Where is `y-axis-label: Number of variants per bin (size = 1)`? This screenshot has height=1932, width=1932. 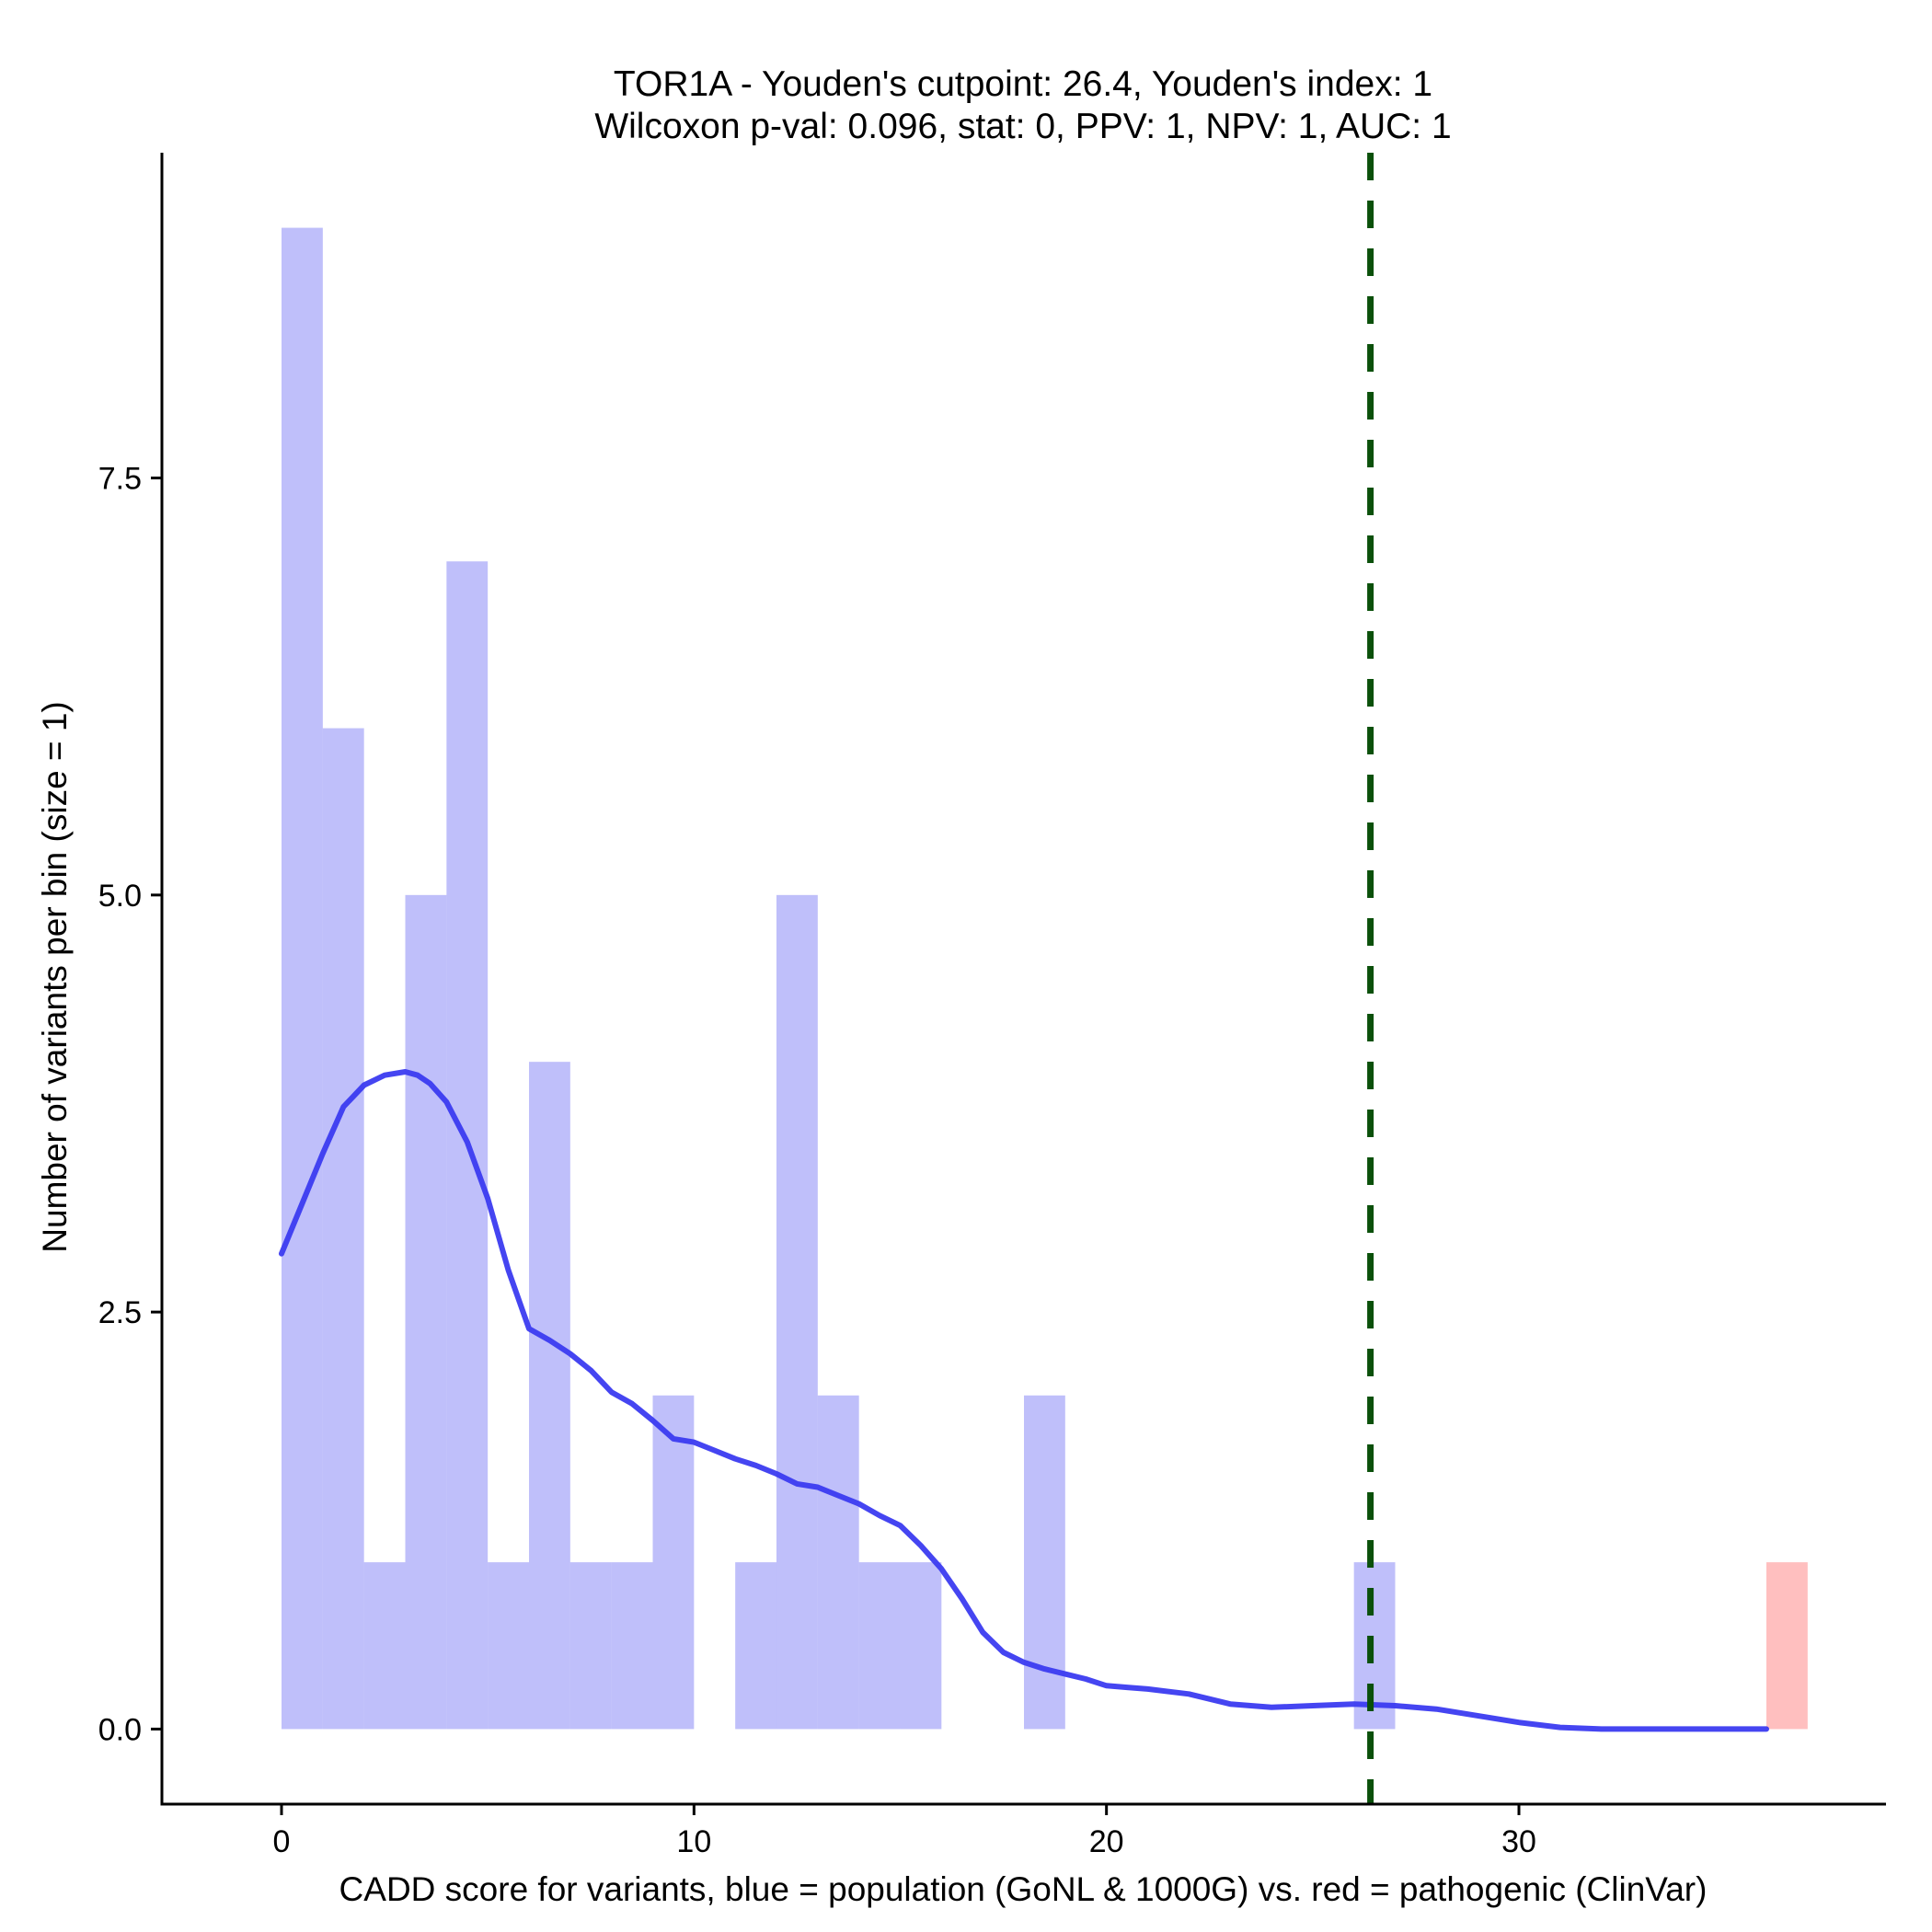 y-axis-label: Number of variants per bin (size = 1) is located at coordinates (55, 976).